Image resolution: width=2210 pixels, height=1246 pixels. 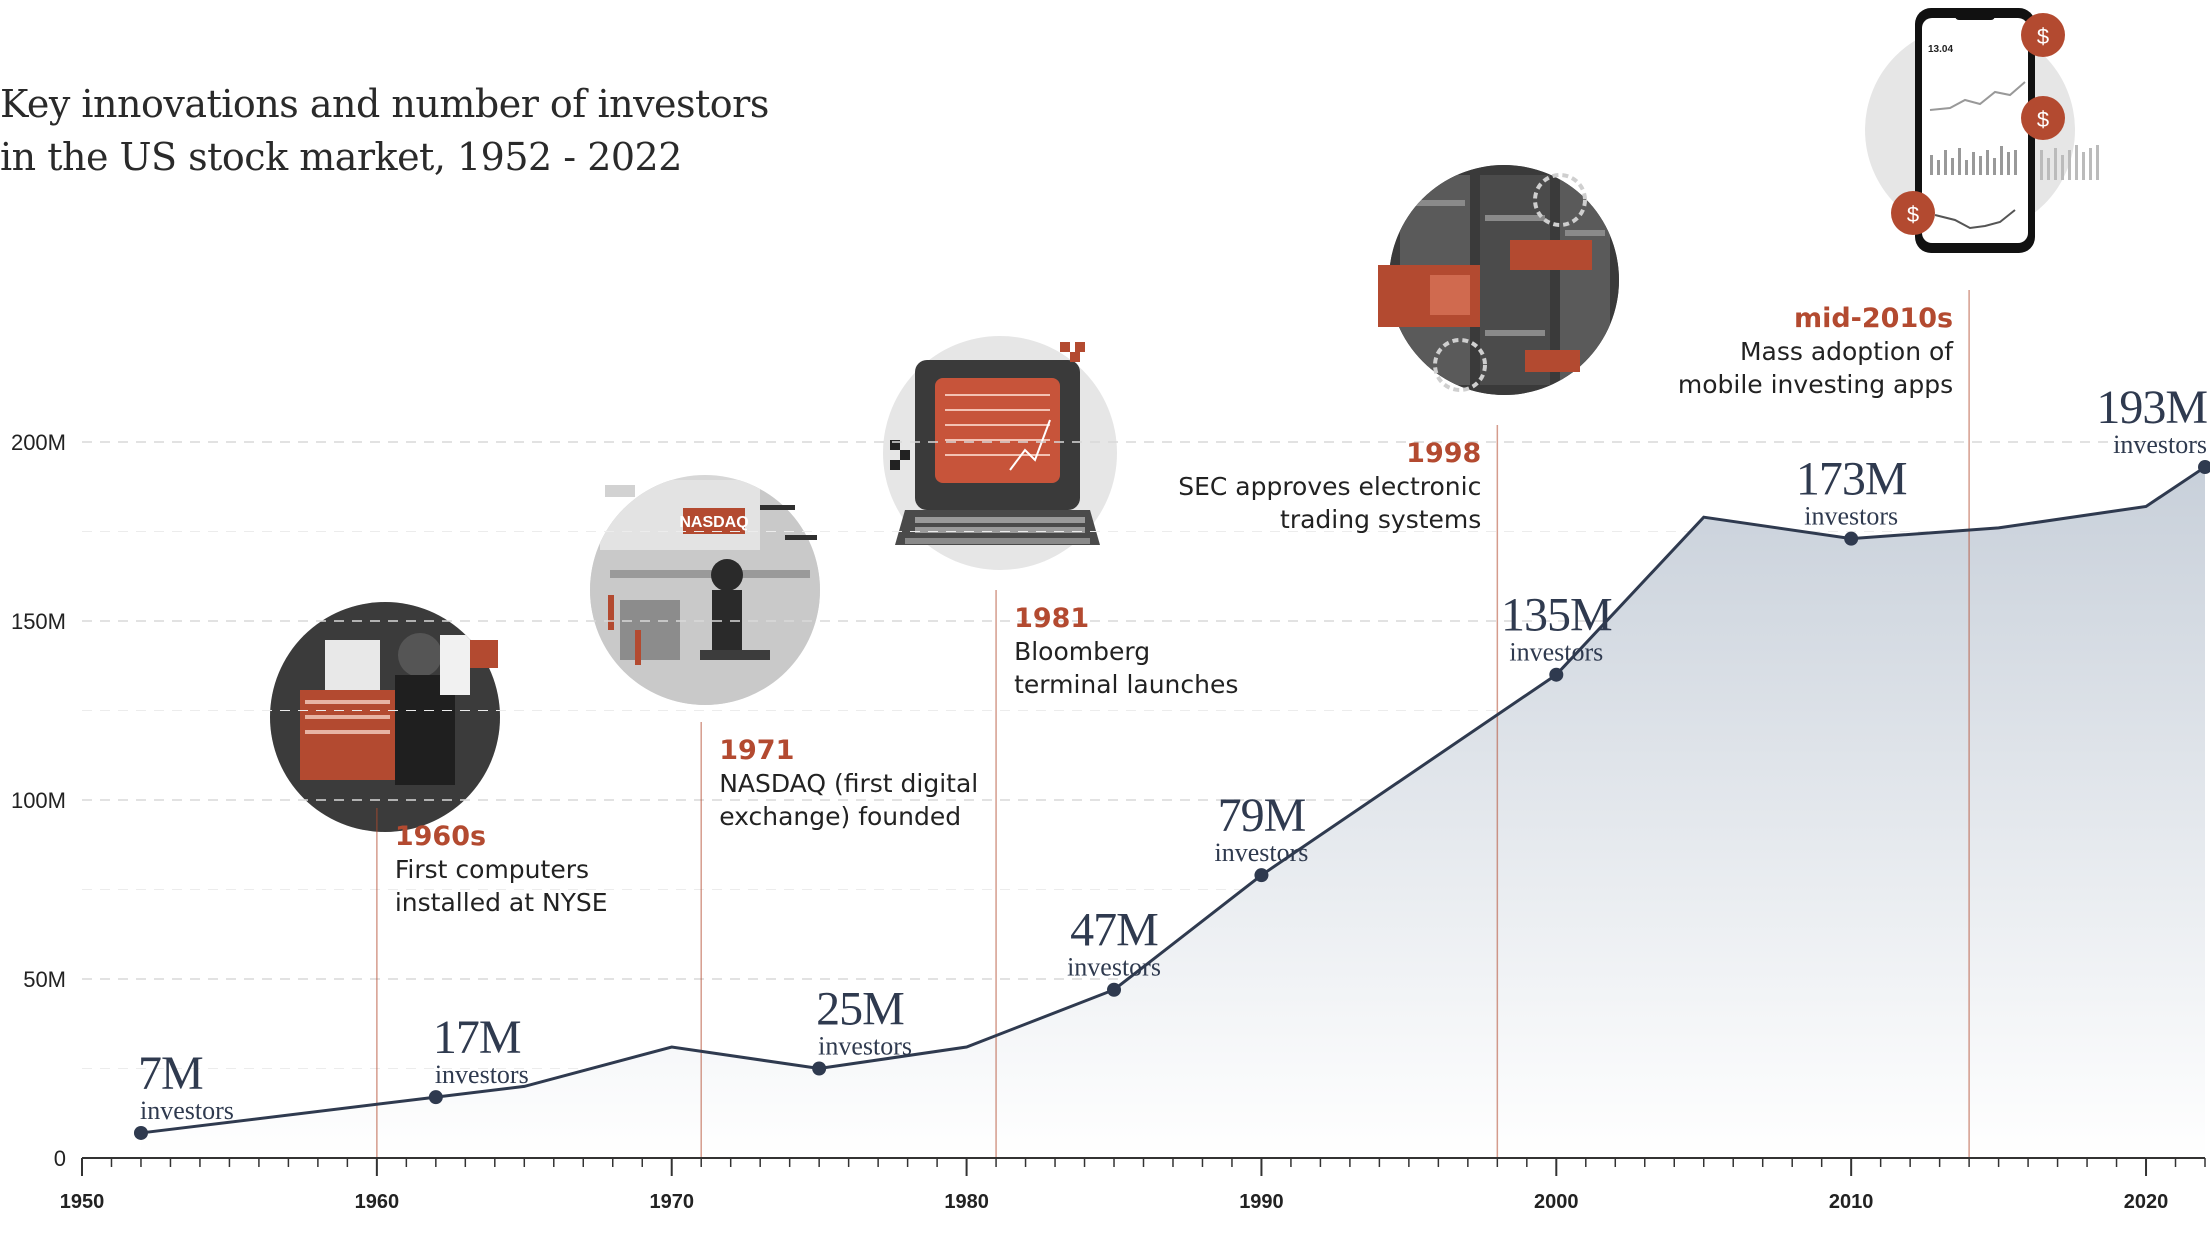 I want to click on event-year: 1998, so click(x=1443, y=453).